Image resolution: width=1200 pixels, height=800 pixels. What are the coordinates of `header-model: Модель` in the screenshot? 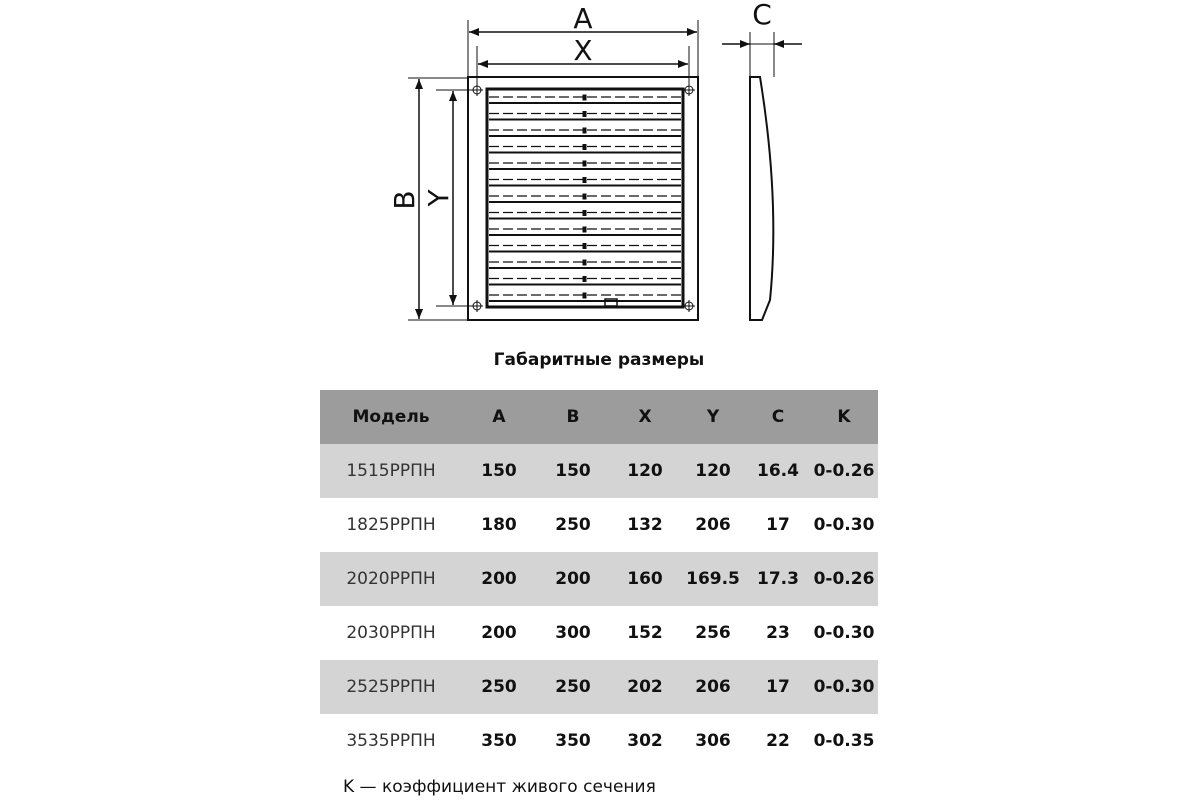 It's located at (391, 417).